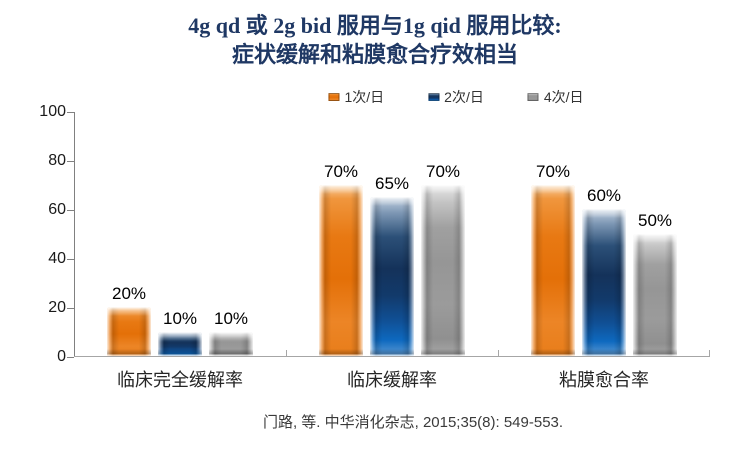 The width and height of the screenshot is (750, 450). Describe the element at coordinates (364, 97) in the screenshot. I see `legend-label: 1次/日` at that location.